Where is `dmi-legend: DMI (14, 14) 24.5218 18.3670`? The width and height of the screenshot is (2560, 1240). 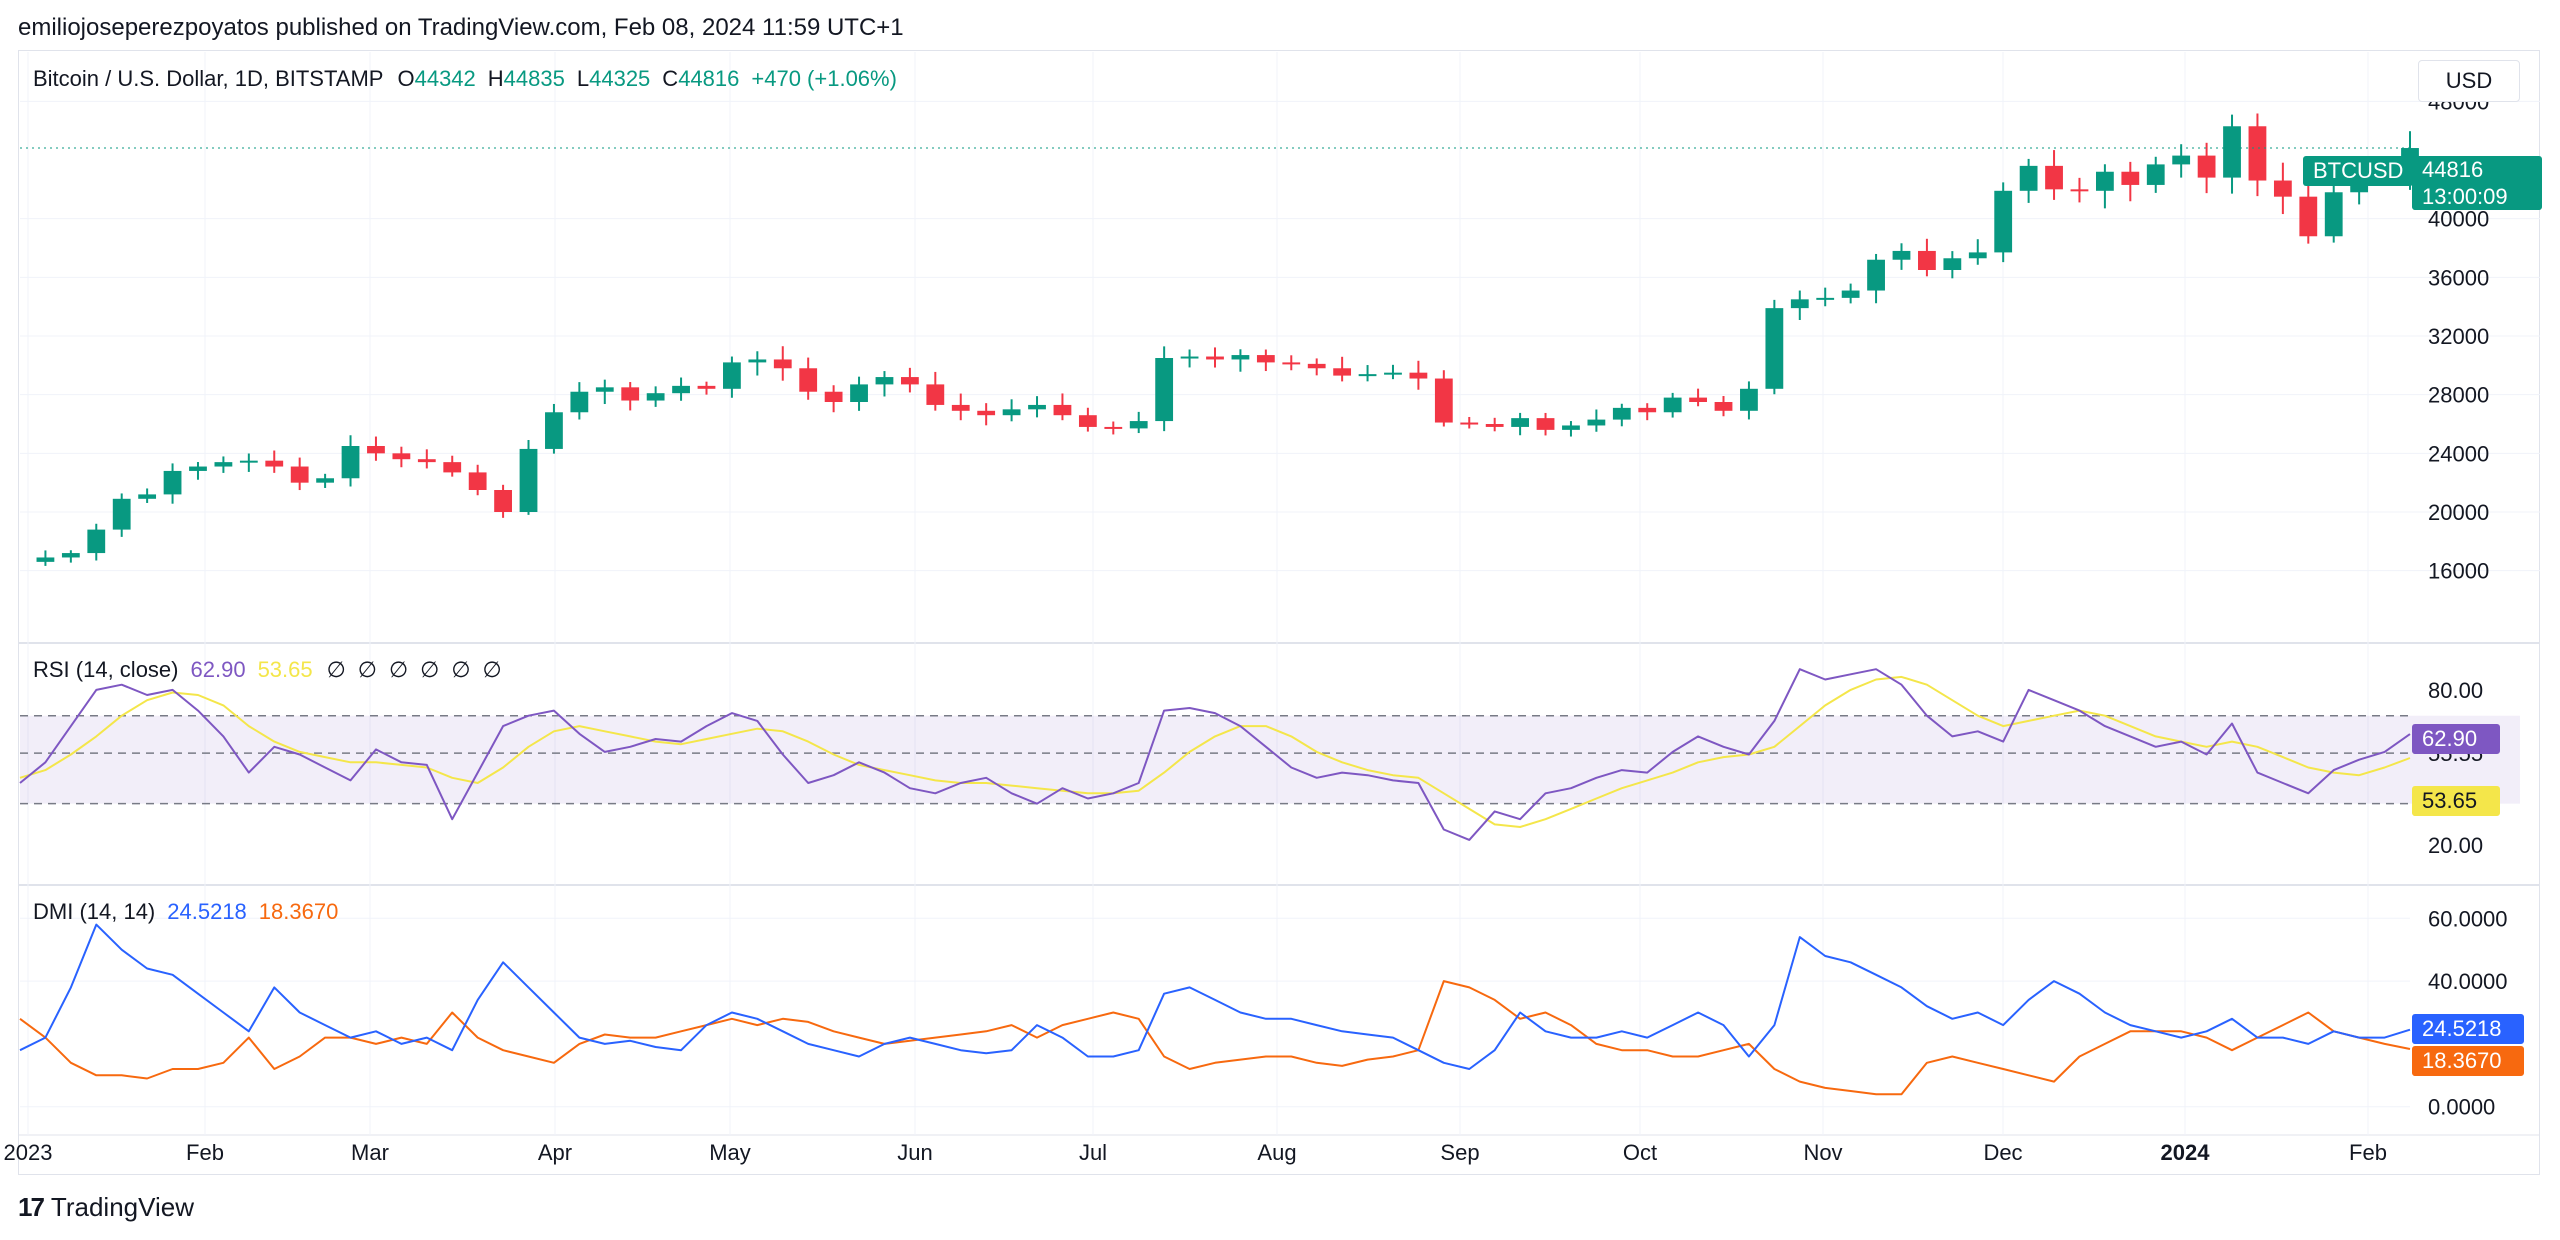 dmi-legend: DMI (14, 14) 24.5218 18.3670 is located at coordinates (188, 912).